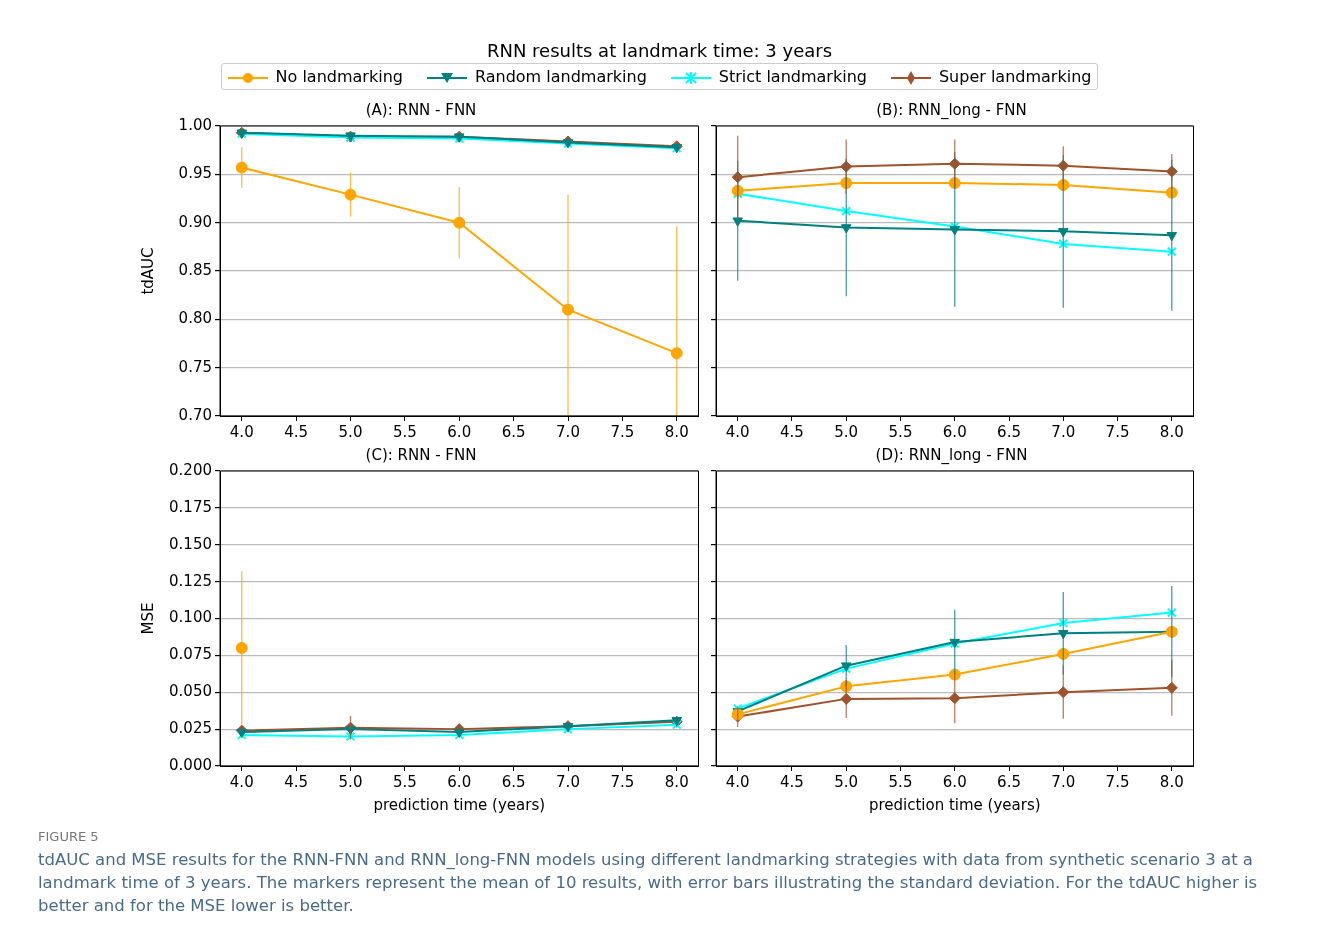 The width and height of the screenshot is (1319, 936). What do you see at coordinates (195, 318) in the screenshot?
I see `y-tick-label: 0.80` at bounding box center [195, 318].